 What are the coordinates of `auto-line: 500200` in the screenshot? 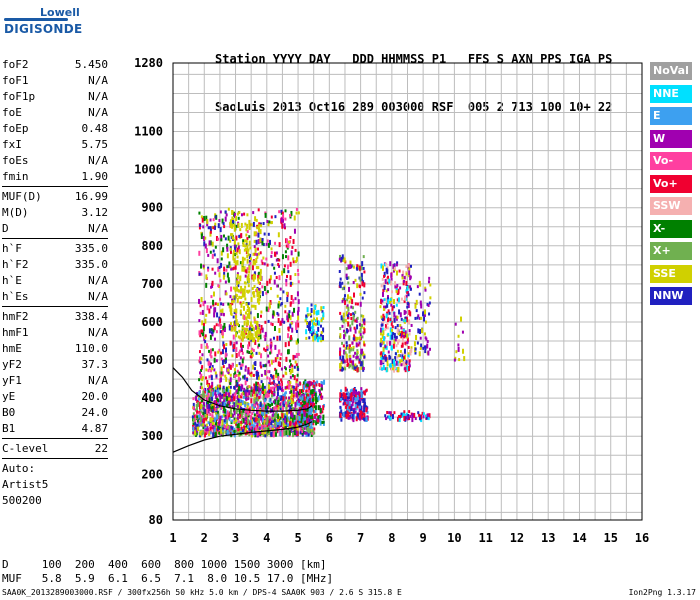 It's located at (22, 500).